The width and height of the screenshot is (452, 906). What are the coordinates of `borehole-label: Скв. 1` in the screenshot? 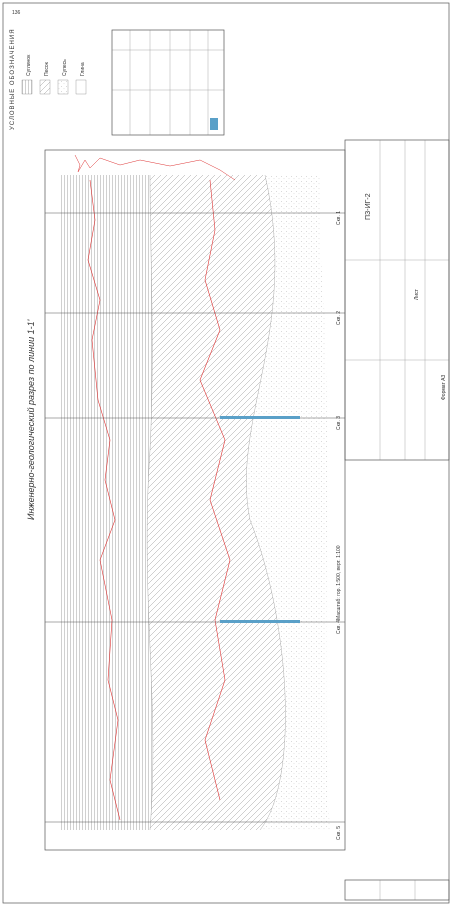 It's located at (339, 218).